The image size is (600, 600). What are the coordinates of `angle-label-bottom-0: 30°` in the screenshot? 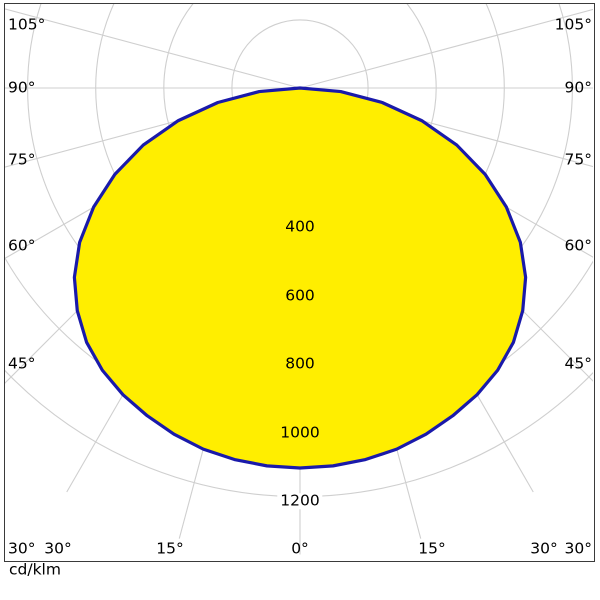 It's located at (58, 548).